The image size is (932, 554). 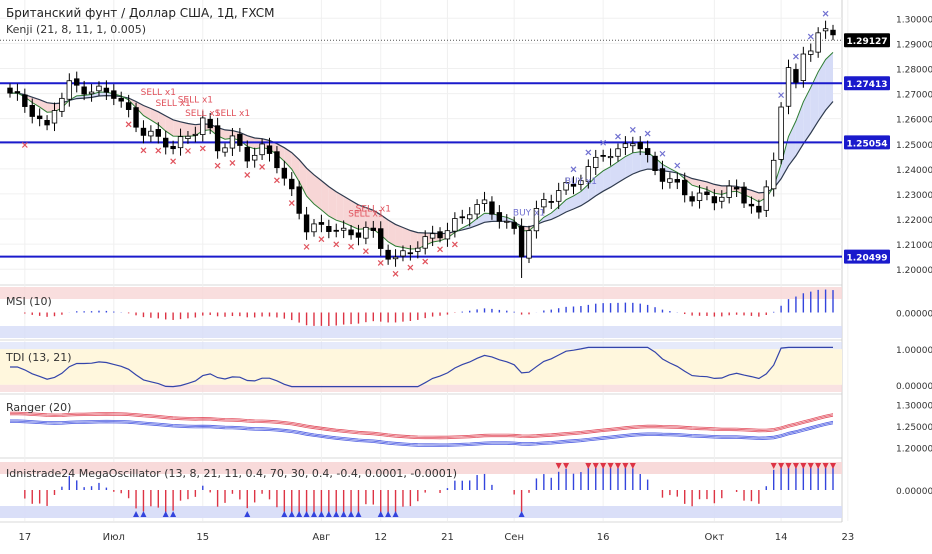 I want to click on time-tick-label: Июл, so click(x=114, y=537).